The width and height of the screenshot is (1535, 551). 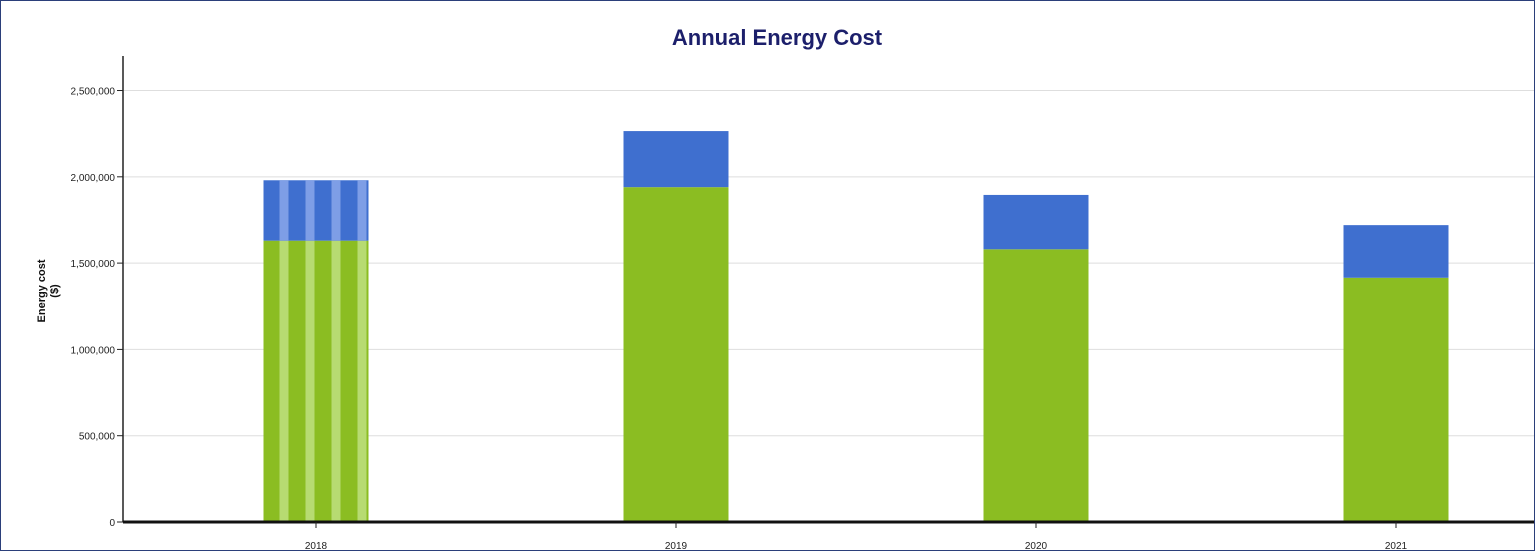 What do you see at coordinates (1036, 545) in the screenshot?
I see `x-tick-label: 2020` at bounding box center [1036, 545].